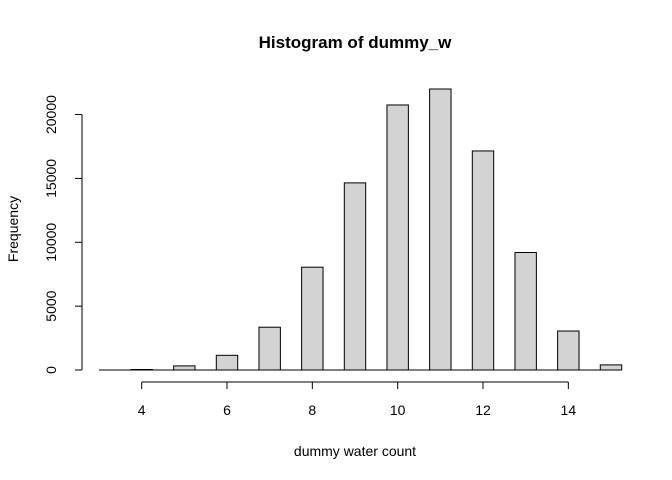  I want to click on x-tick-label-6: 6, so click(227, 410).